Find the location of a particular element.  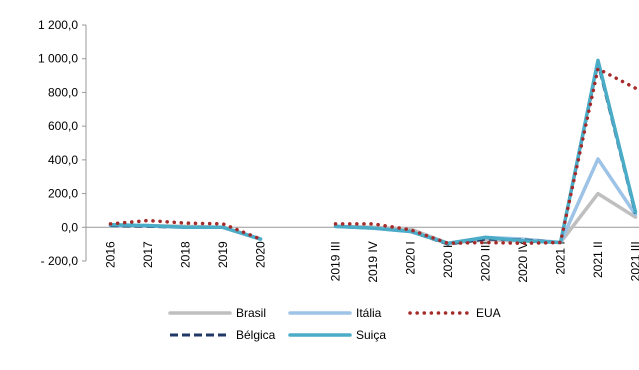

y-tick-label: 1 000,0 is located at coordinates (58, 59).